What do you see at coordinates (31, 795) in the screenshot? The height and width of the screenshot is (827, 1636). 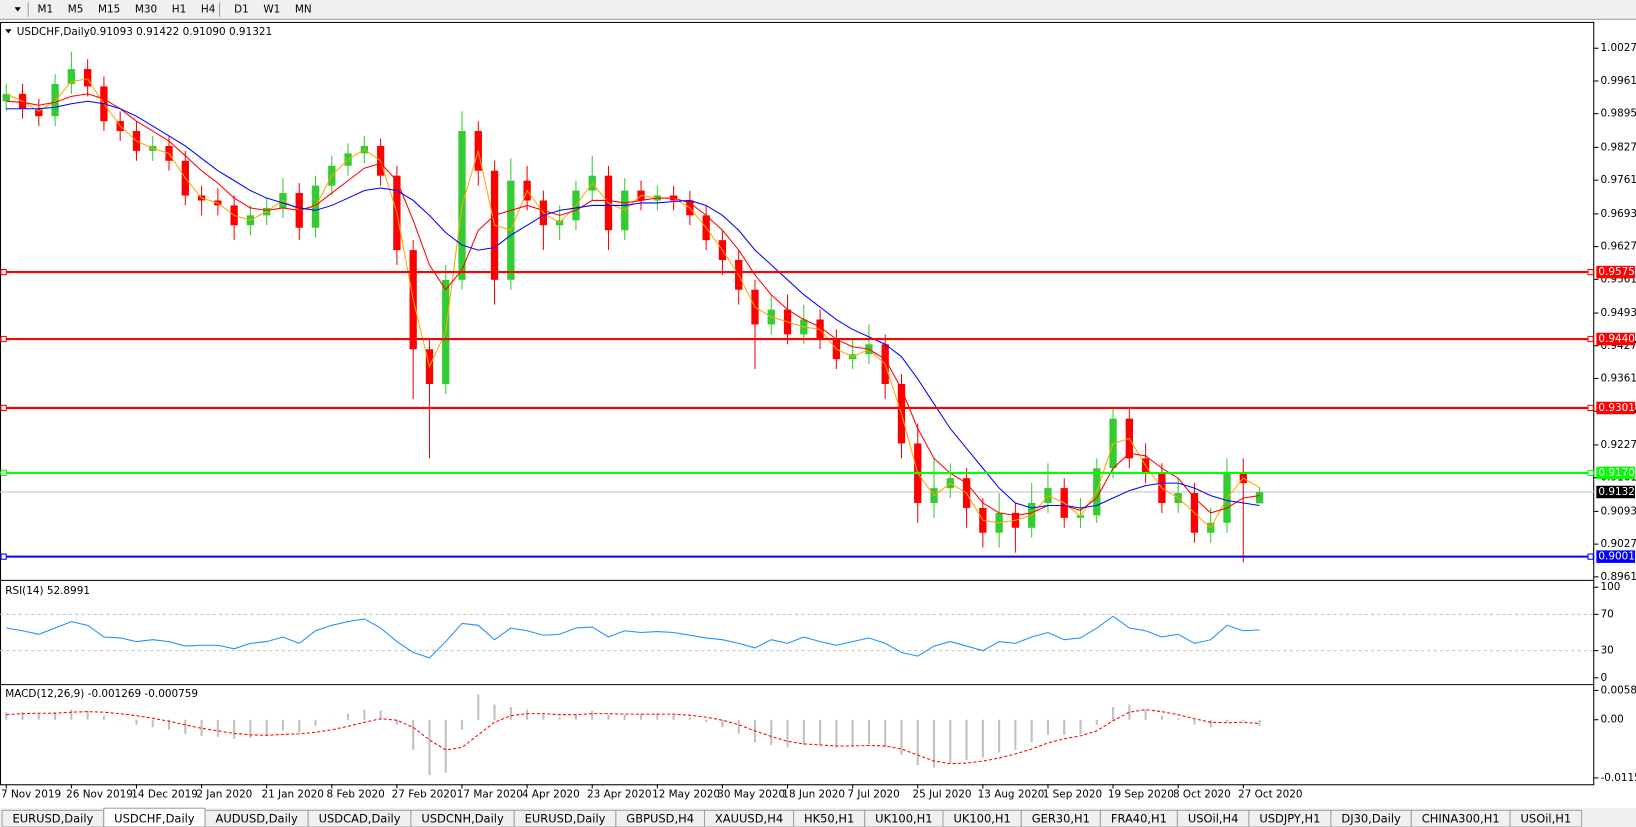 I see `x-tick-label: 7 Nov 2019` at bounding box center [31, 795].